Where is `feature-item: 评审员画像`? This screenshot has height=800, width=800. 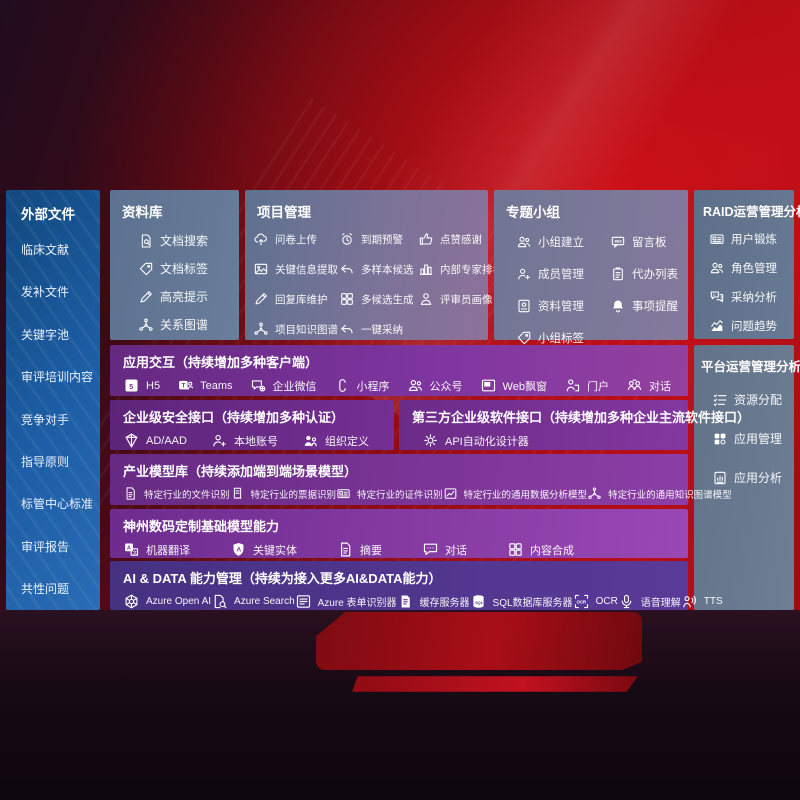 feature-item: 评审员画像 is located at coordinates (460, 299).